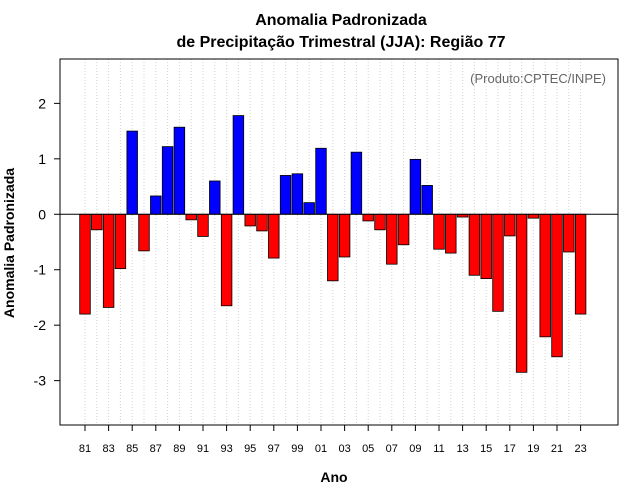 This screenshot has height=500, width=640. I want to click on y-axis: 2 1 0 -1 -2 -3, so click(47, 242).